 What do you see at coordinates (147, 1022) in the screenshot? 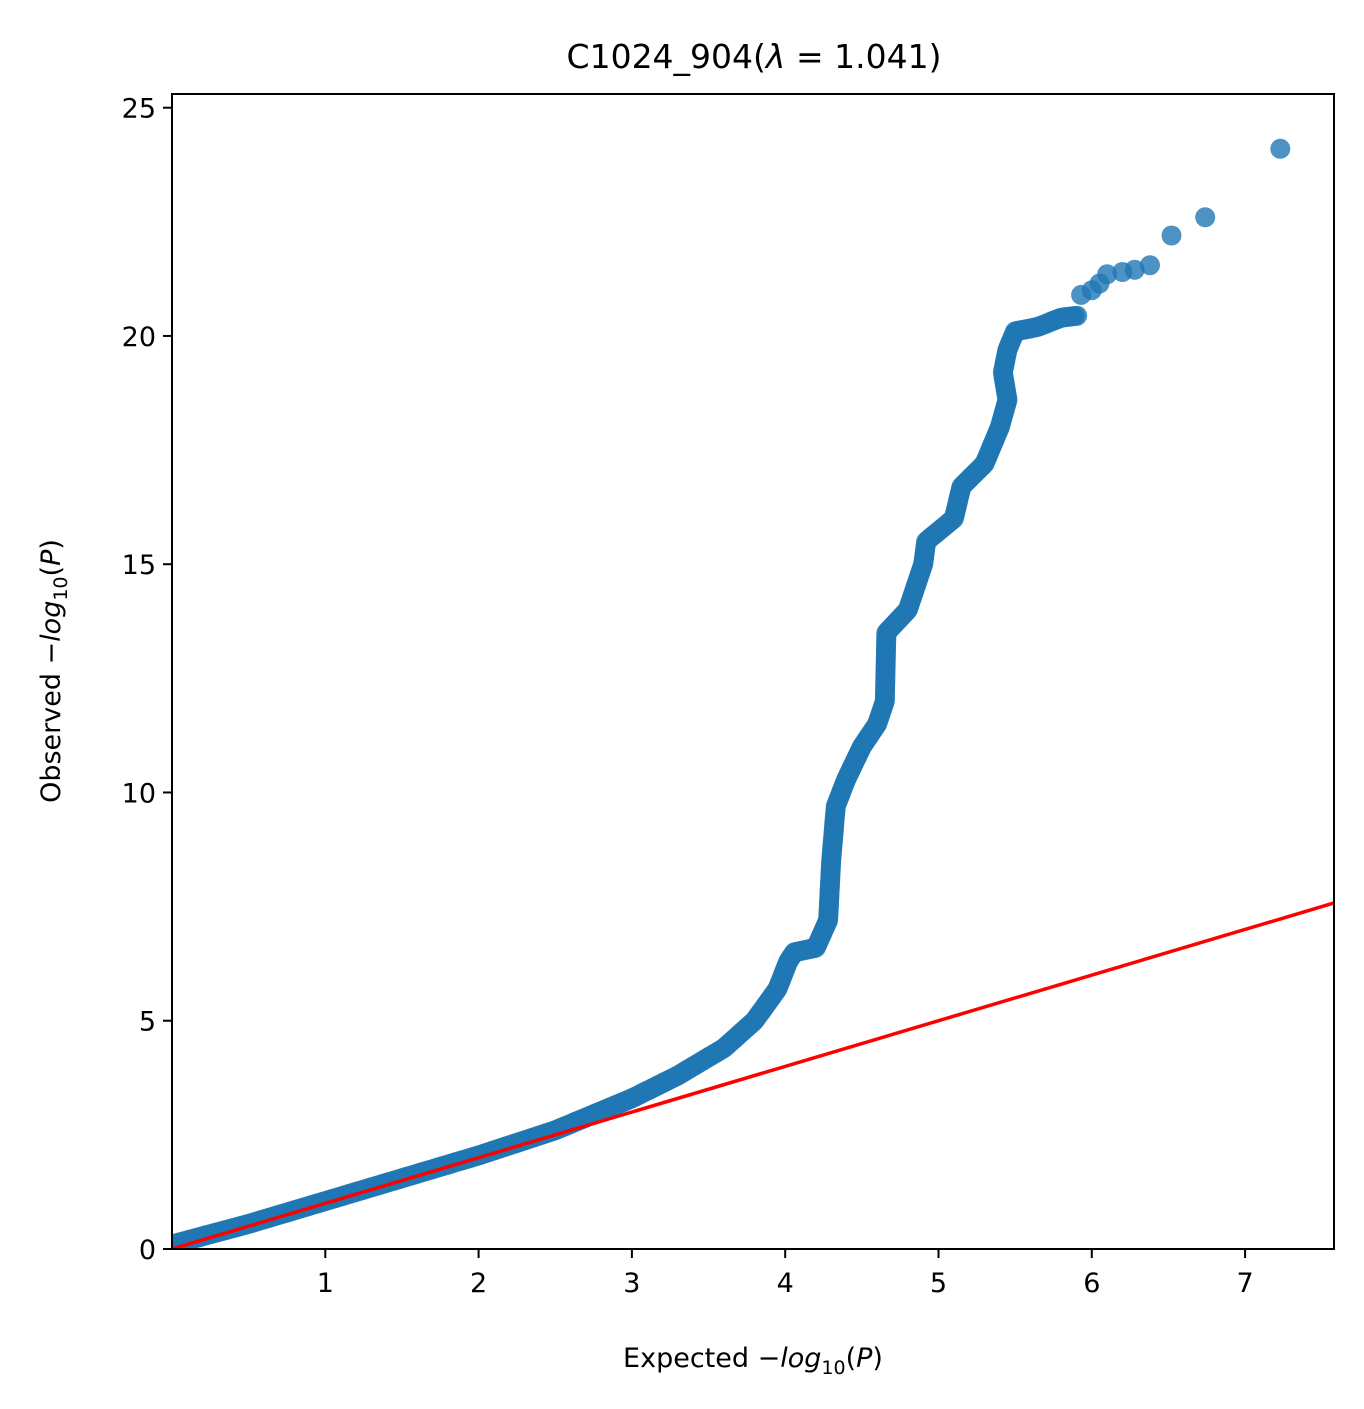
I see `y-tick-label: 5` at bounding box center [147, 1022].